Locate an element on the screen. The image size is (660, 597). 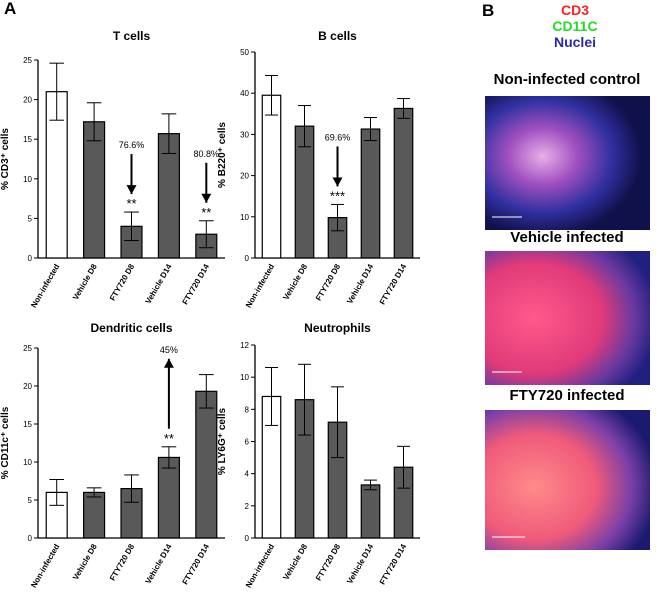
chart-title: Dendritic cells is located at coordinates (131, 328).